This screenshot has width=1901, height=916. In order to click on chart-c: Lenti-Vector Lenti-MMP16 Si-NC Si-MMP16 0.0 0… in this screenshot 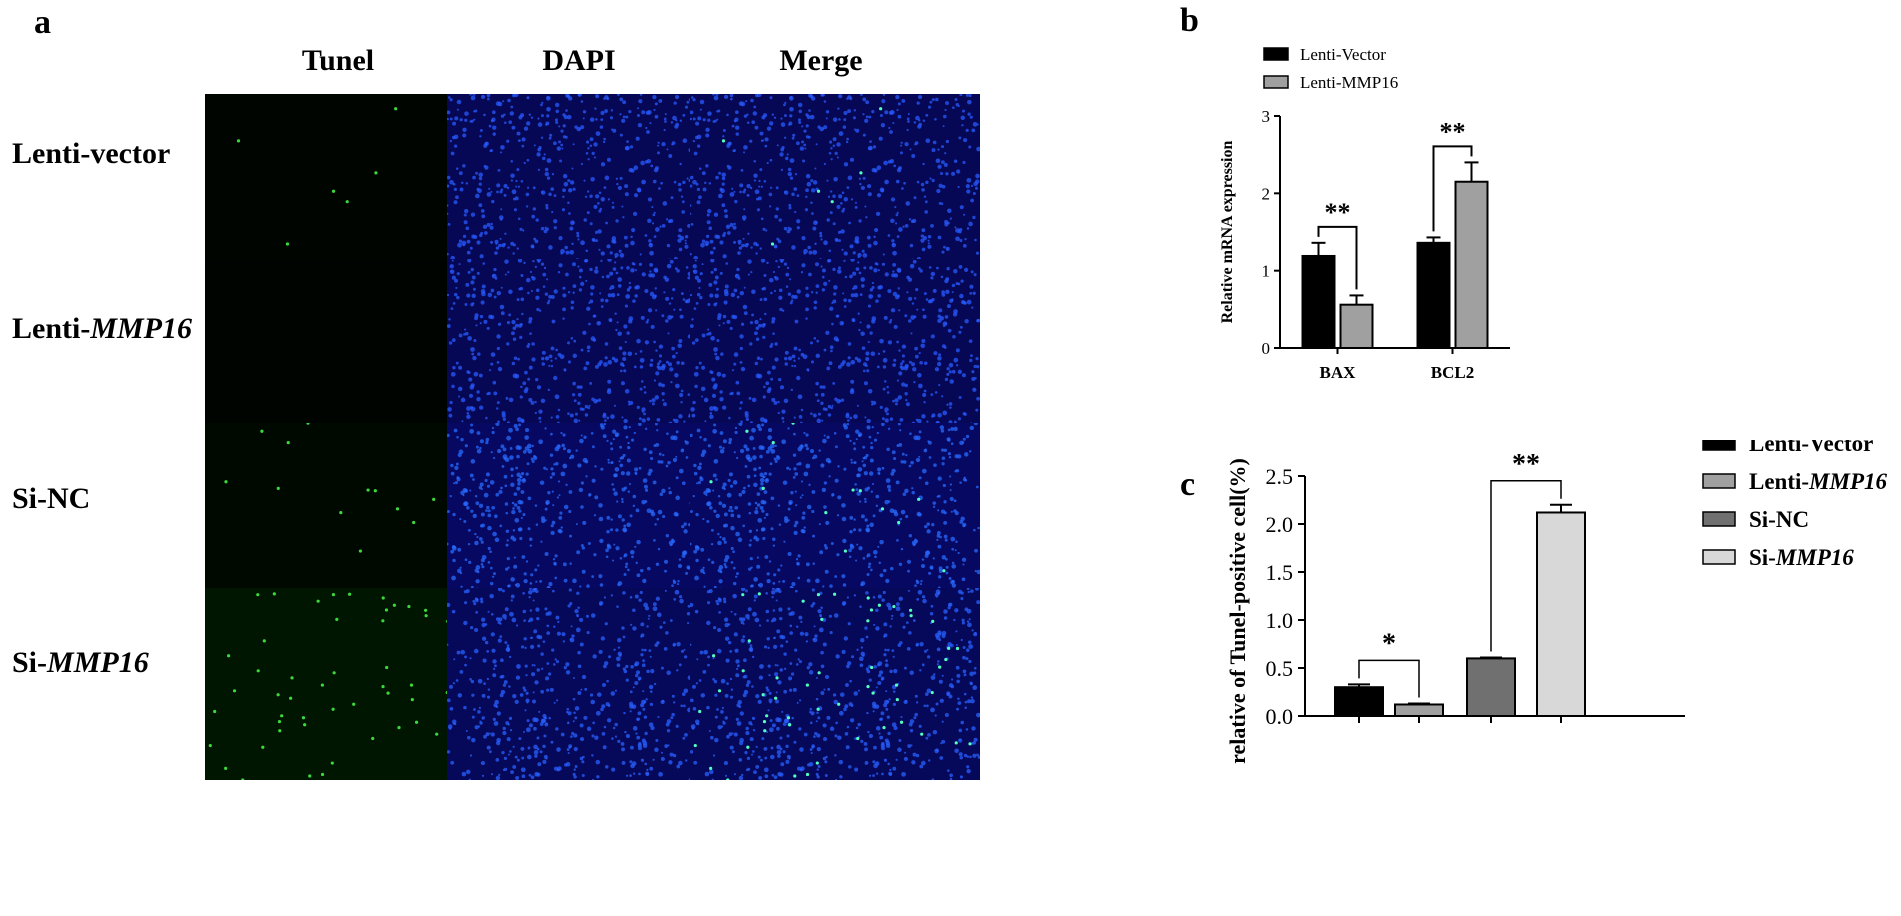, I will do `click(1556, 602)`.